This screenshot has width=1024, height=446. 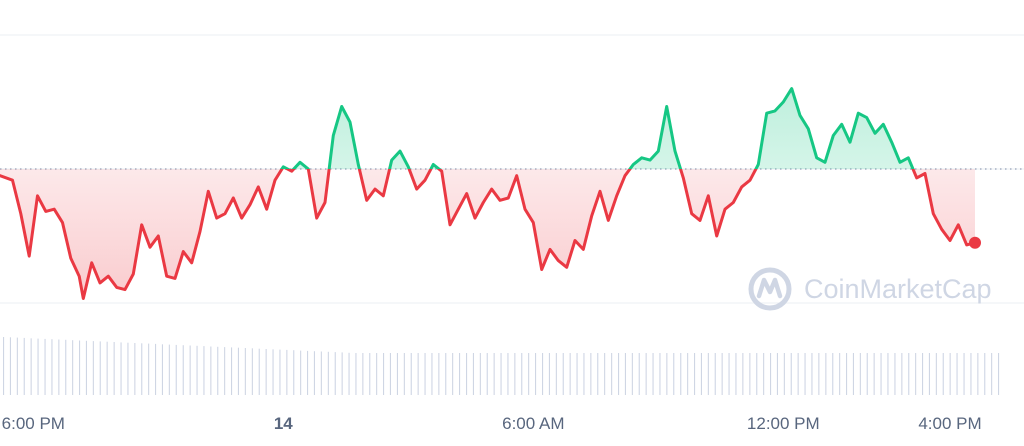 What do you see at coordinates (597, 128) in the screenshot?
I see `price-line-above` at bounding box center [597, 128].